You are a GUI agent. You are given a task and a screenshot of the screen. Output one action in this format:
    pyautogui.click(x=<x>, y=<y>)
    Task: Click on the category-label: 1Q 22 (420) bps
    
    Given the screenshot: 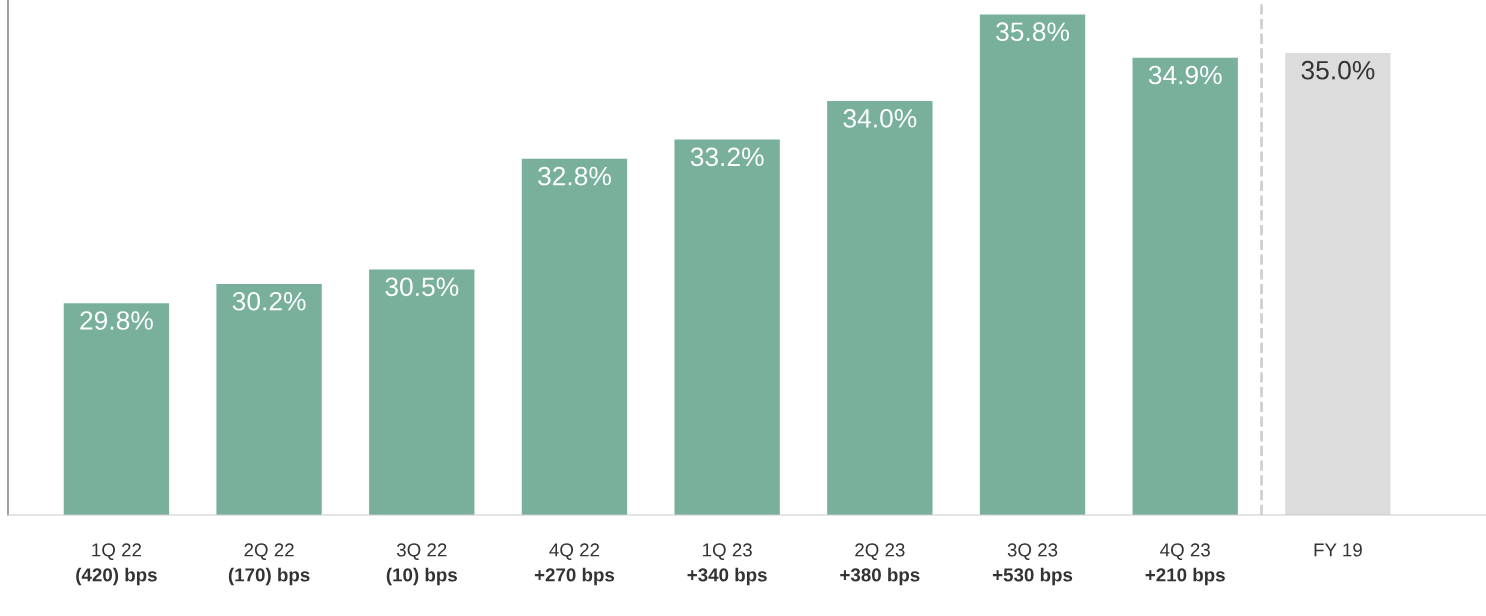 What is the action you would take?
    pyautogui.click(x=116, y=564)
    